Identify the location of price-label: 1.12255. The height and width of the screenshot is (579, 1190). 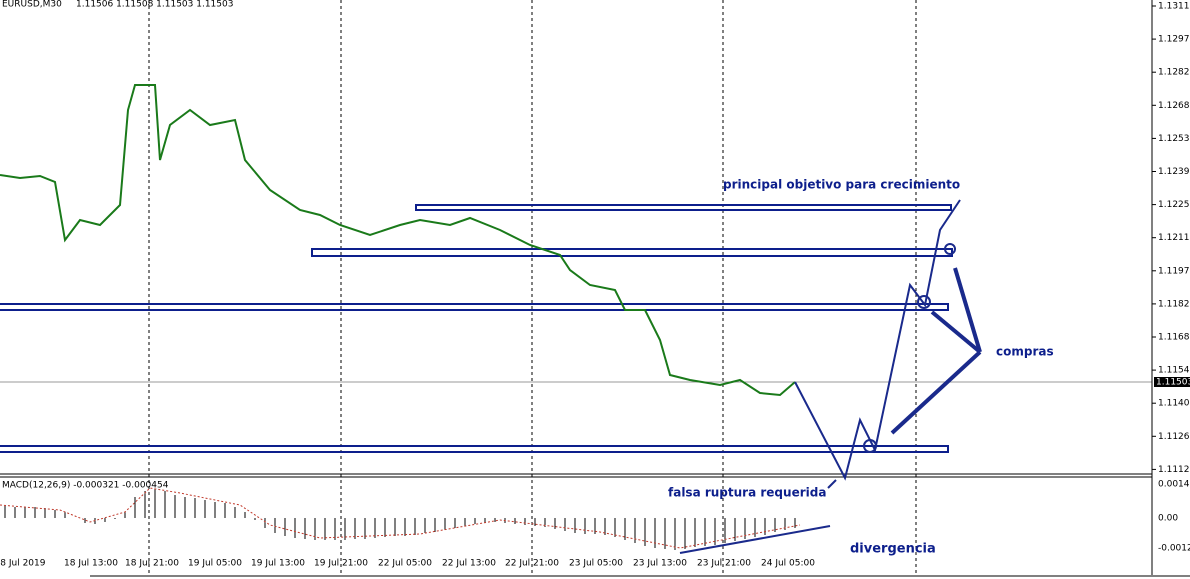
(1174, 205).